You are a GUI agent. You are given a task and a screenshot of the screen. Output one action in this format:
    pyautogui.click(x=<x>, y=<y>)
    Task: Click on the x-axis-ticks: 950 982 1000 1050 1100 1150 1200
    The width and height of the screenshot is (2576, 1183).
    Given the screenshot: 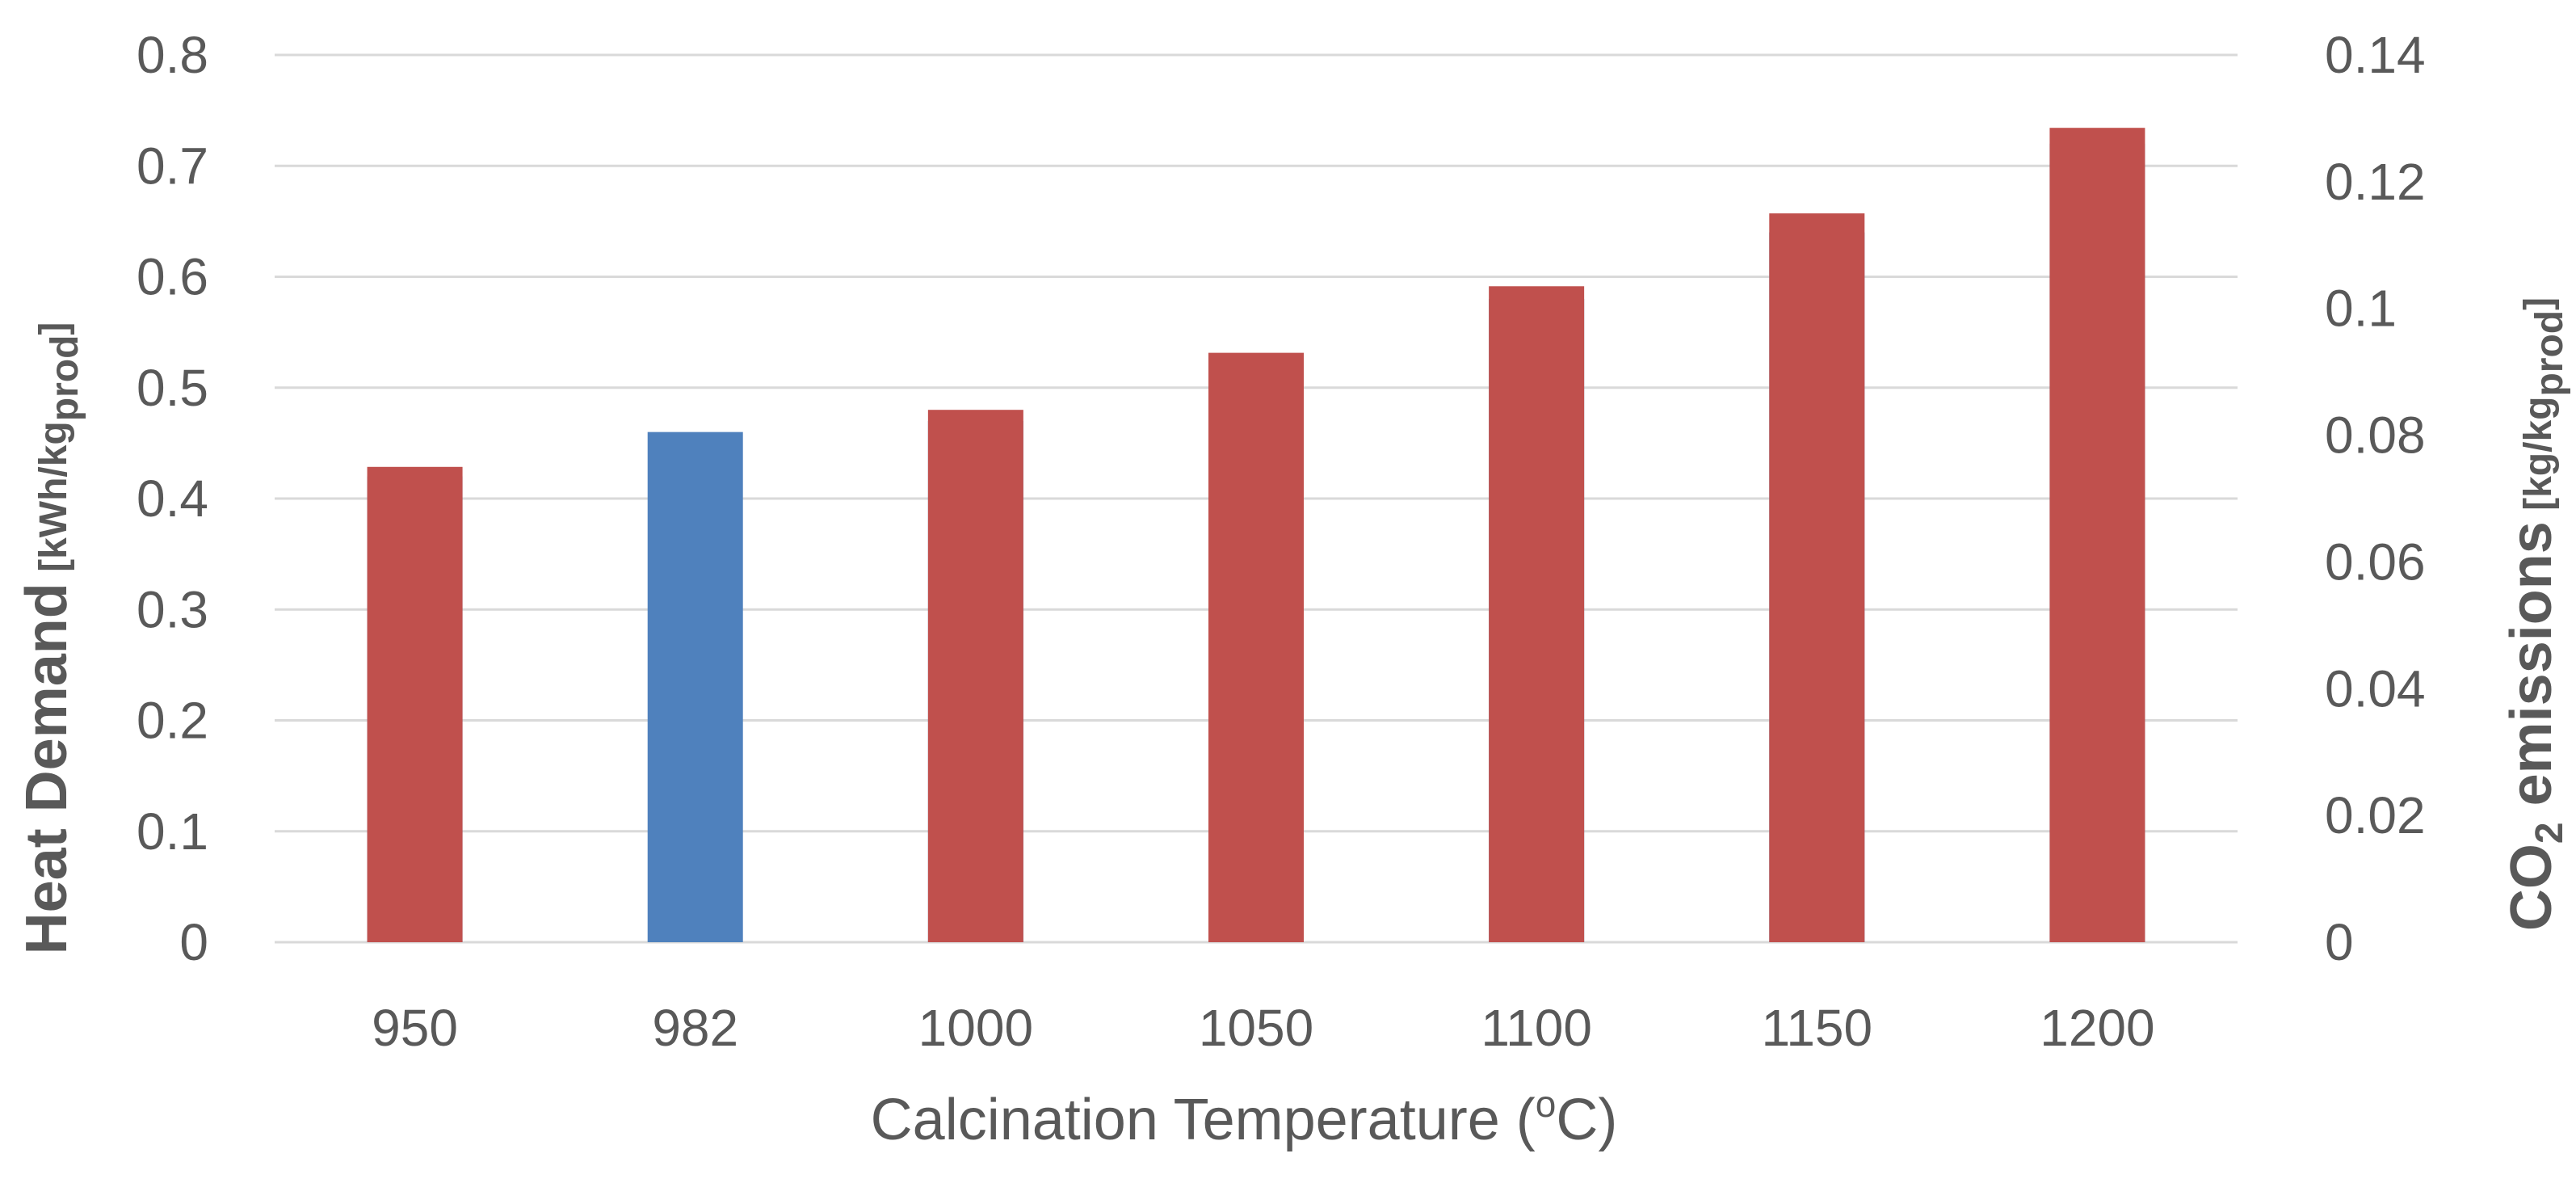 What is the action you would take?
    pyautogui.click(x=1263, y=1028)
    